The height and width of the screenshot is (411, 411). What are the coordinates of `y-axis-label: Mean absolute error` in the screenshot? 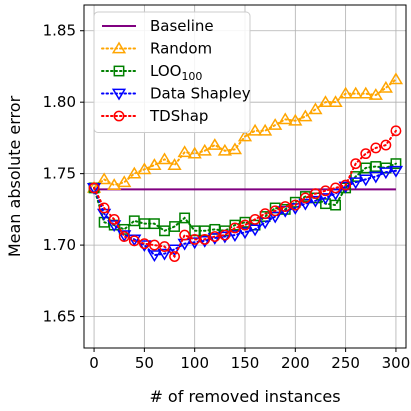 It's located at (14, 176).